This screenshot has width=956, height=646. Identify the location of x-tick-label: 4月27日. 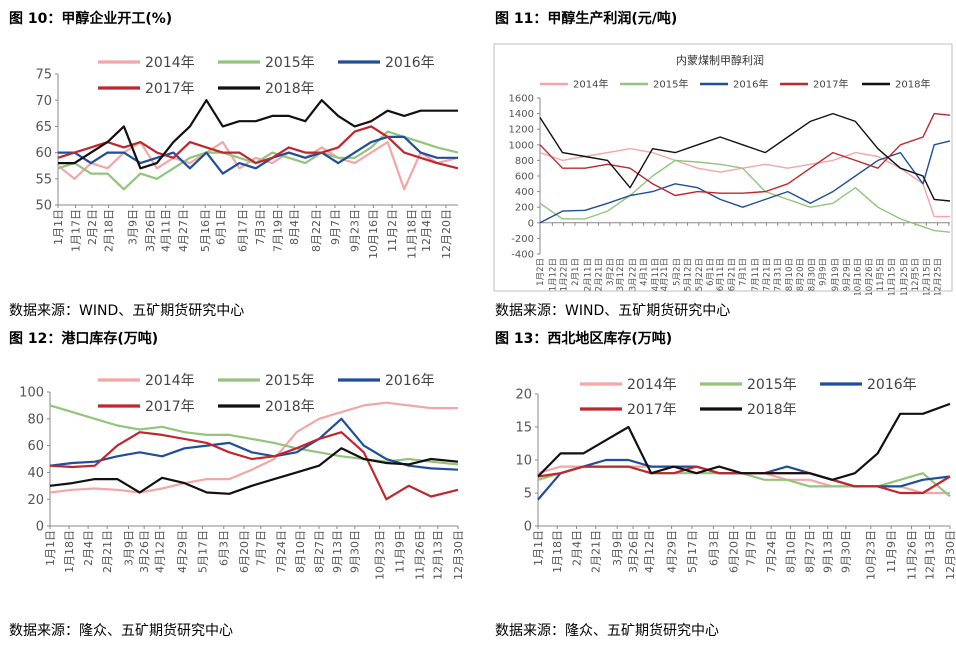
(183, 230).